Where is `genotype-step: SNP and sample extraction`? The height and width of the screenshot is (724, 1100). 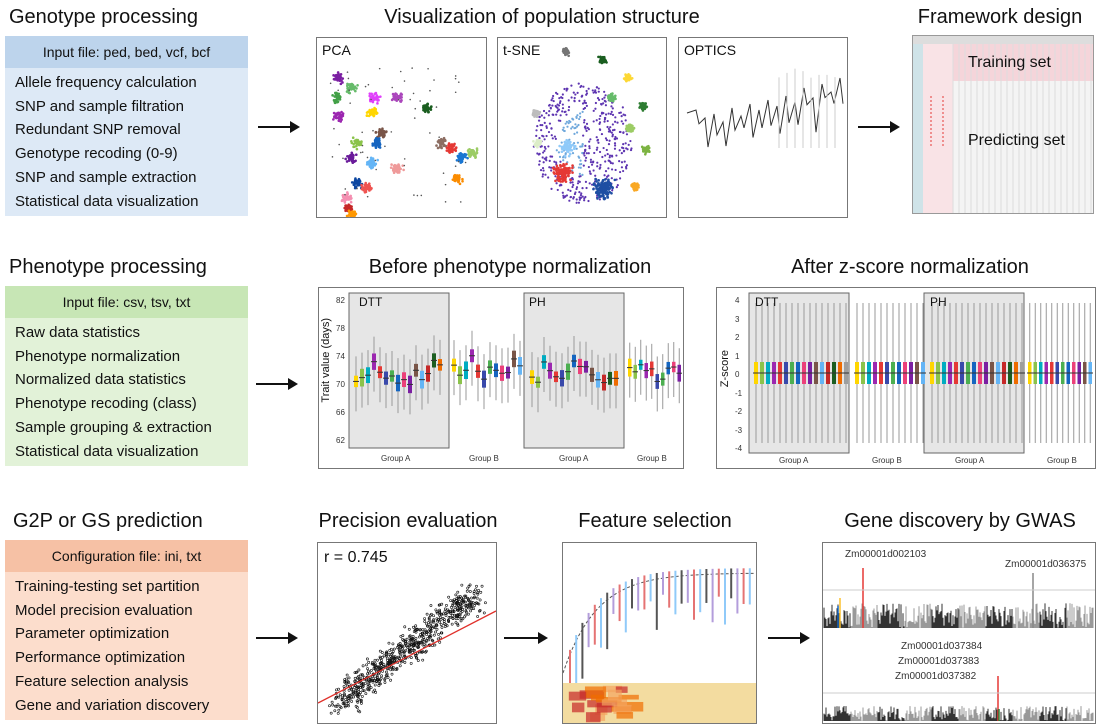 genotype-step: SNP and sample extraction is located at coordinates (106, 177).